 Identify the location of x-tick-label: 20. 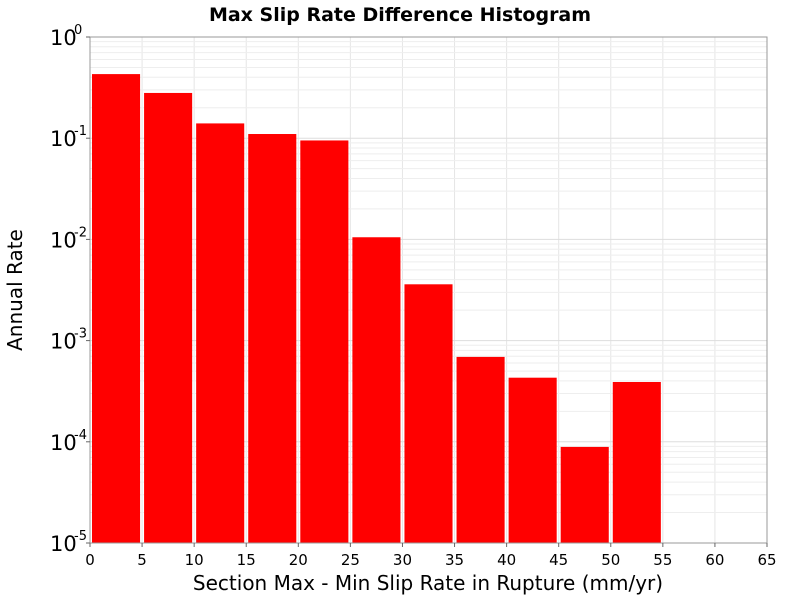
(298, 560).